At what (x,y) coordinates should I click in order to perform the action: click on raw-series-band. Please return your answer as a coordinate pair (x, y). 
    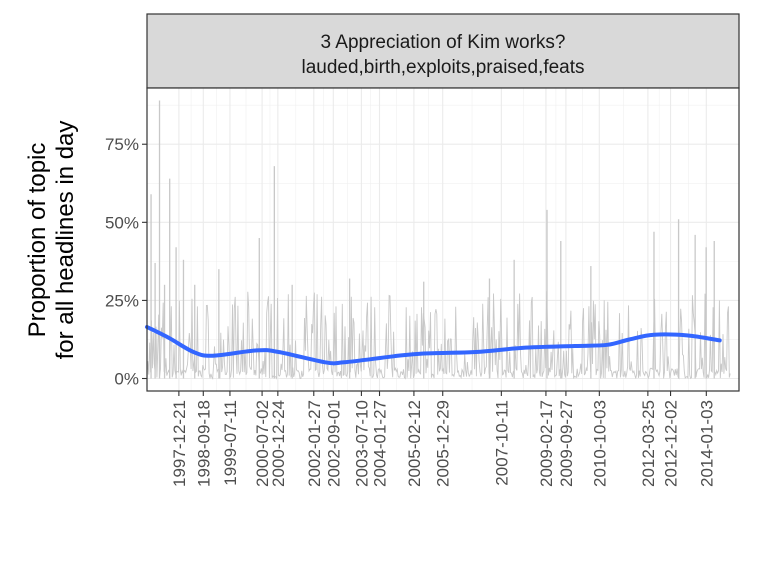
    Looking at the image, I should click on (438, 335).